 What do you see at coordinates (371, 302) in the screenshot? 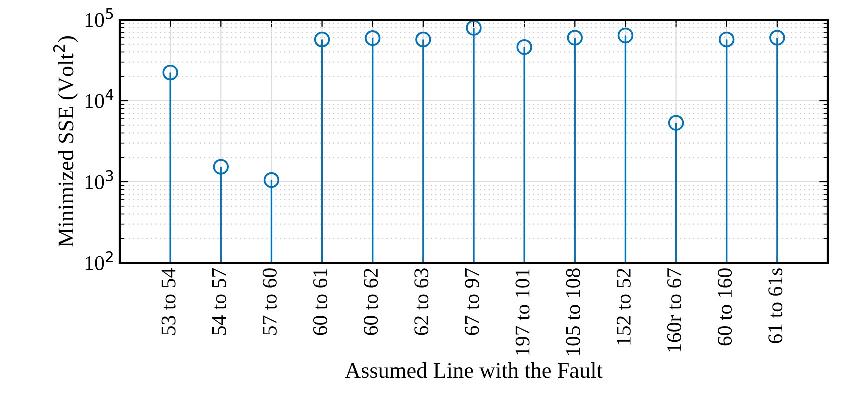
I see `x-tick-label: 60 to 62` at bounding box center [371, 302].